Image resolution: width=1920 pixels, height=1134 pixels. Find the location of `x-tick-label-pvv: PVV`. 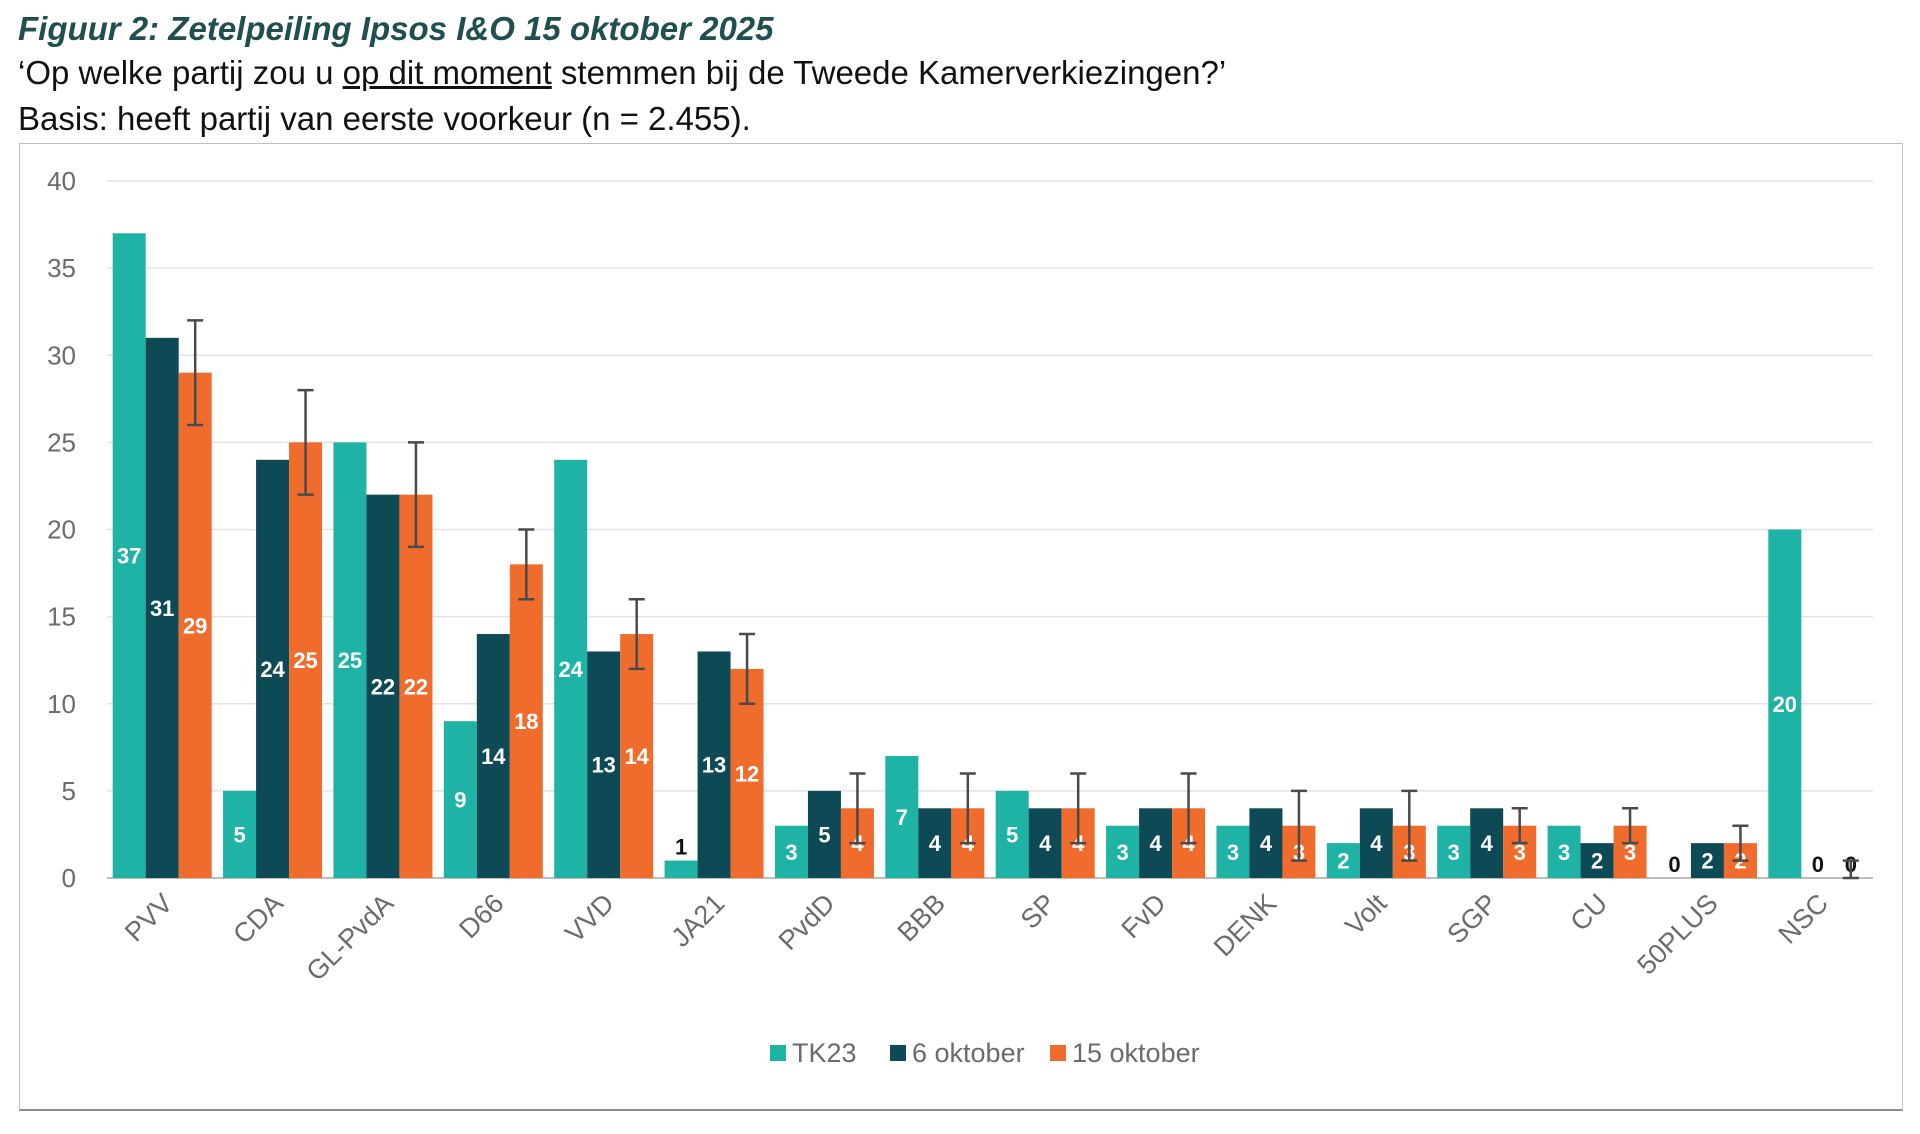

x-tick-label-pvv: PVV is located at coordinates (148, 917).